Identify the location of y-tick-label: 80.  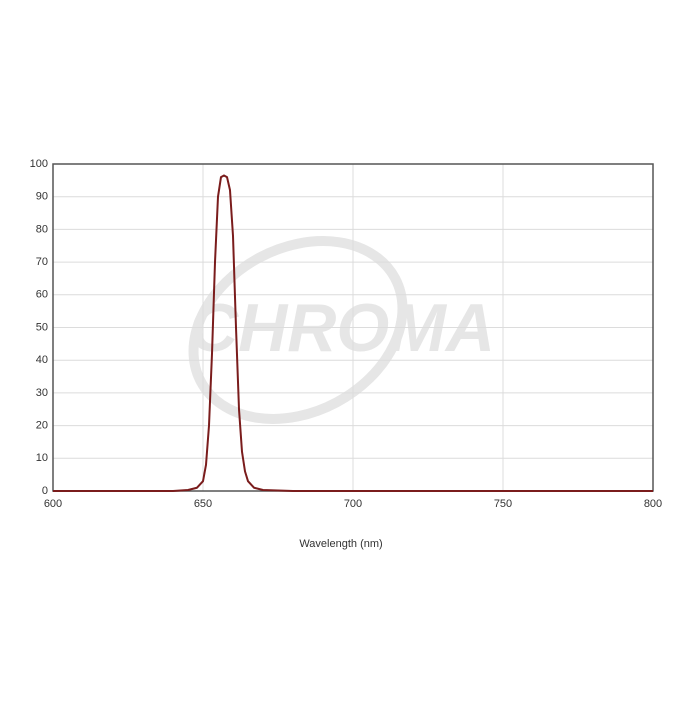
(42, 229).